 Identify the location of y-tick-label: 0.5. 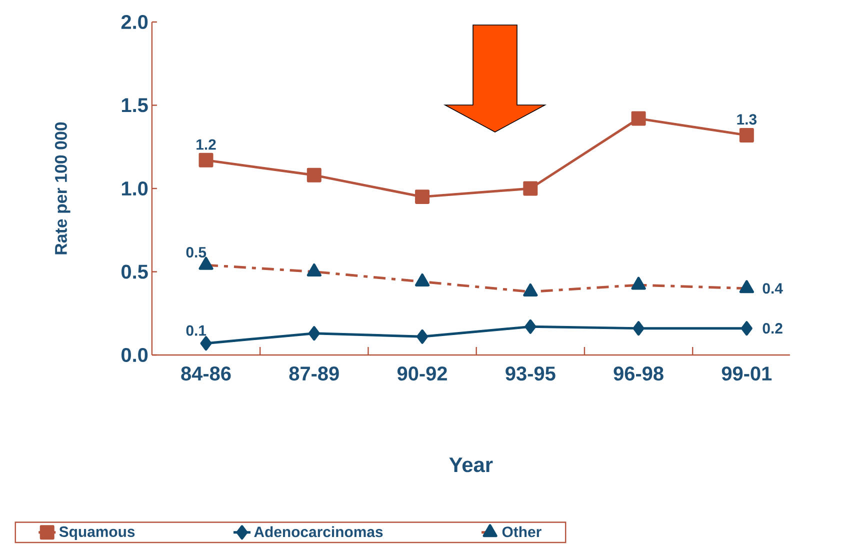
(135, 271).